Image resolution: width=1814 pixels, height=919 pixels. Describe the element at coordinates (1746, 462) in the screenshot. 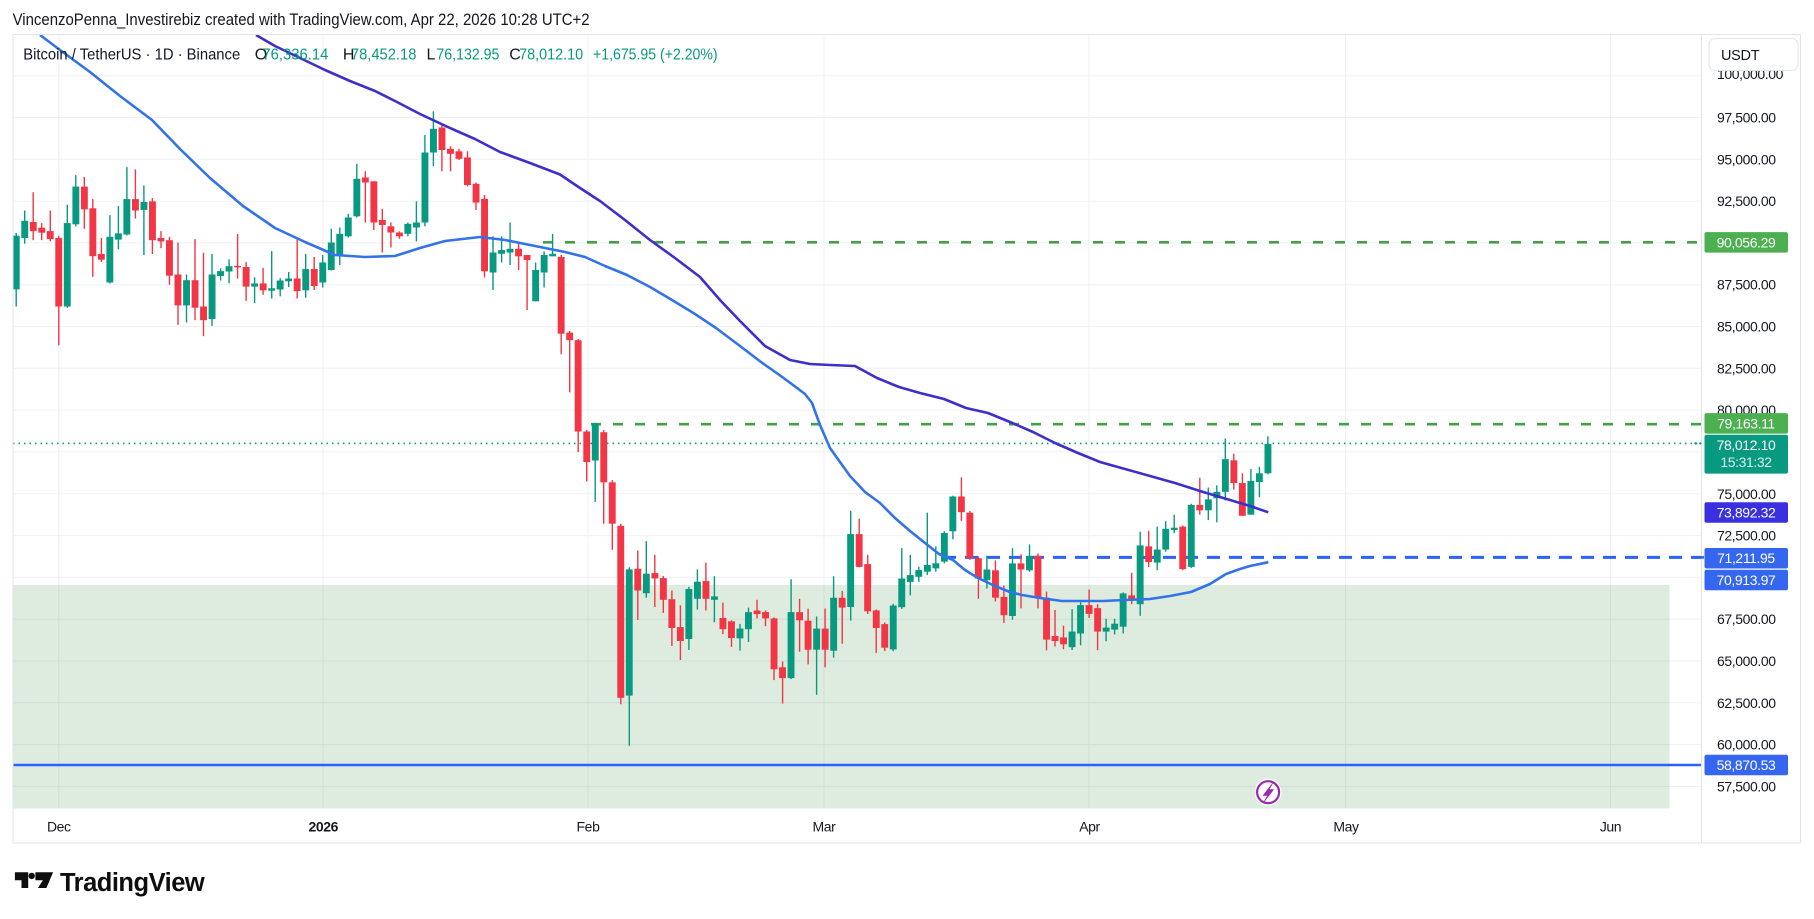

I see `svg-text: 15:31:32` at that location.